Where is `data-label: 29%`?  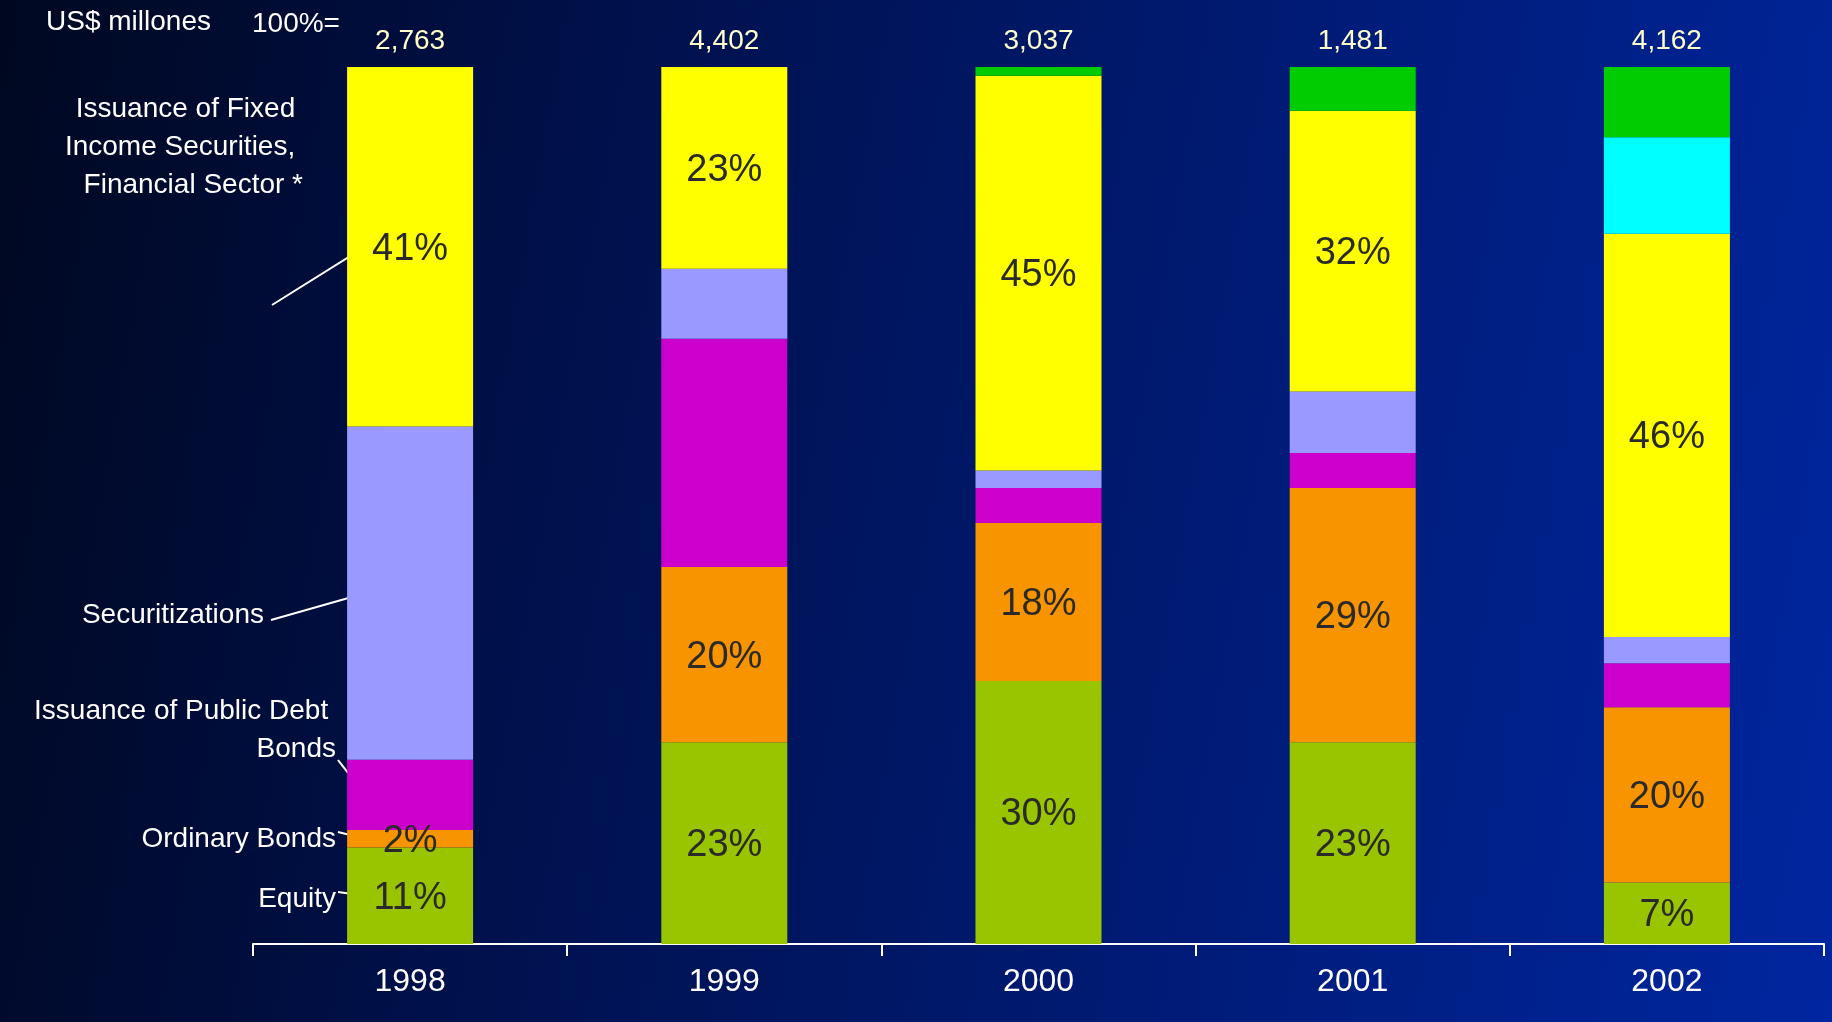
data-label: 29% is located at coordinates (1352, 615).